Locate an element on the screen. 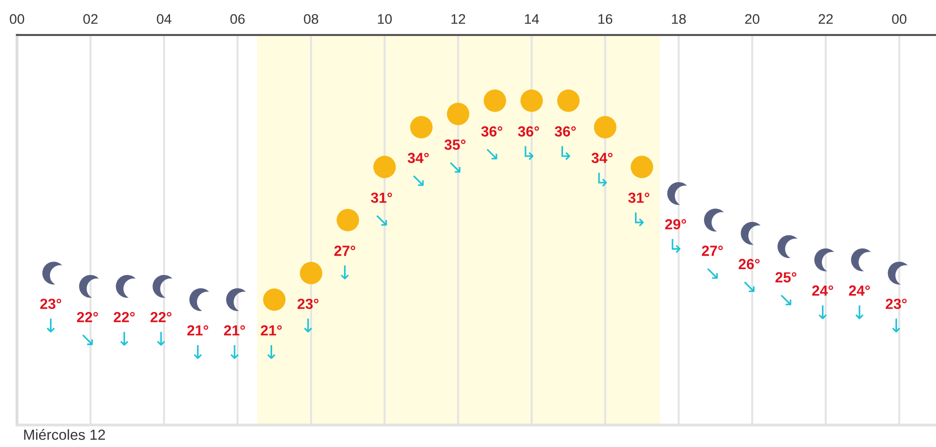 Image resolution: width=936 pixels, height=447 pixels. text: Miércoles 12 is located at coordinates (64, 434).